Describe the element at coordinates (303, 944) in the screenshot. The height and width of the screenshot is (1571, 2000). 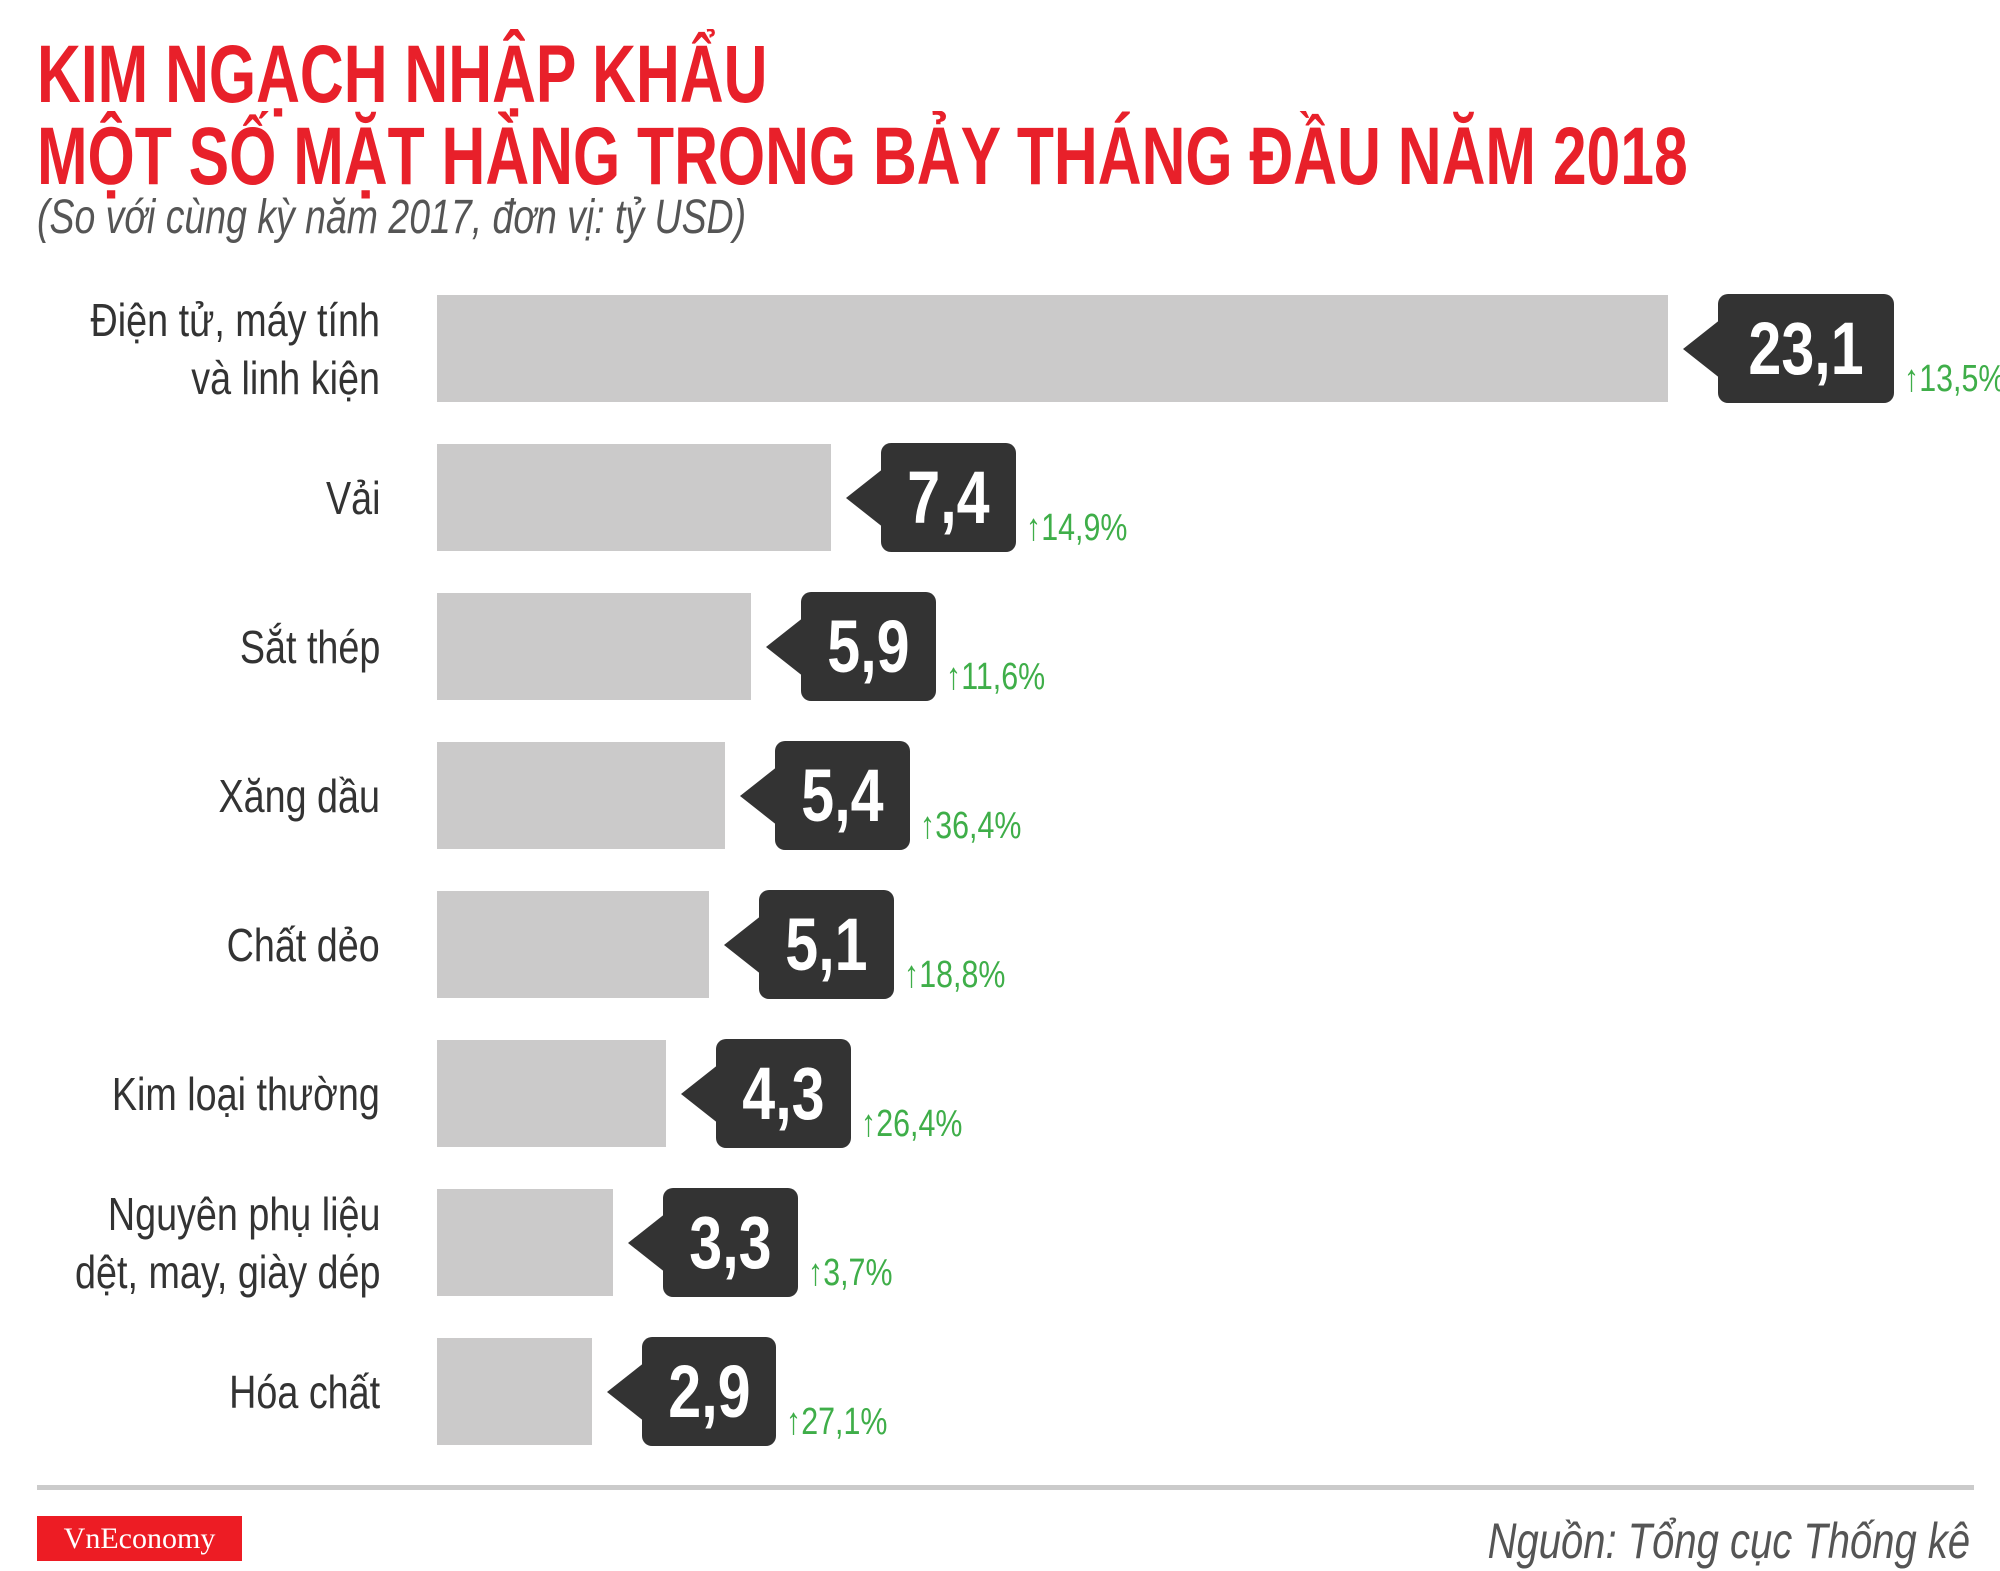
I see `category-label: Chất dẻo` at that location.